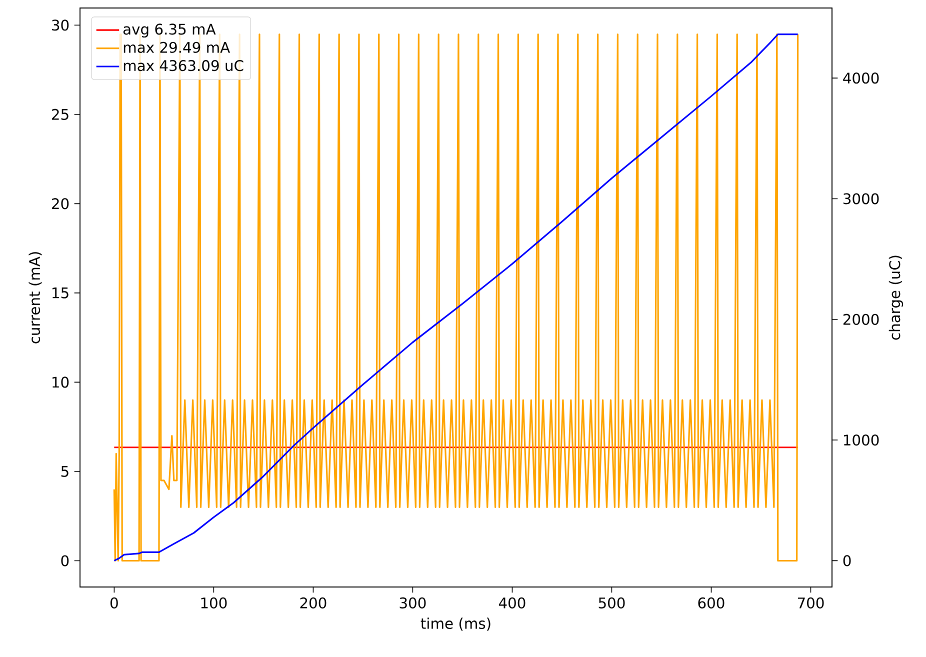  What do you see at coordinates (60, 114) in the screenshot?
I see `y-tick-label: 25` at bounding box center [60, 114].